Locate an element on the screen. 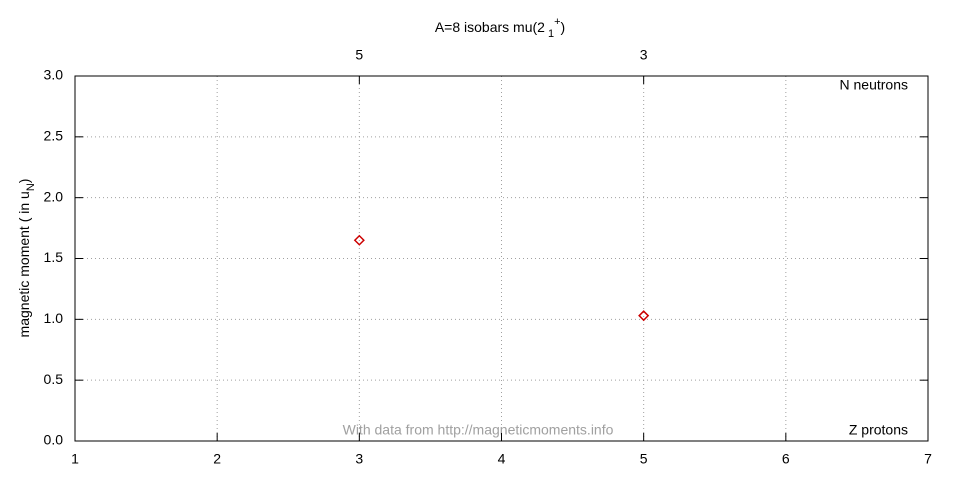 The image size is (960, 480). y-tick-label: 2.5 is located at coordinates (54, 136).